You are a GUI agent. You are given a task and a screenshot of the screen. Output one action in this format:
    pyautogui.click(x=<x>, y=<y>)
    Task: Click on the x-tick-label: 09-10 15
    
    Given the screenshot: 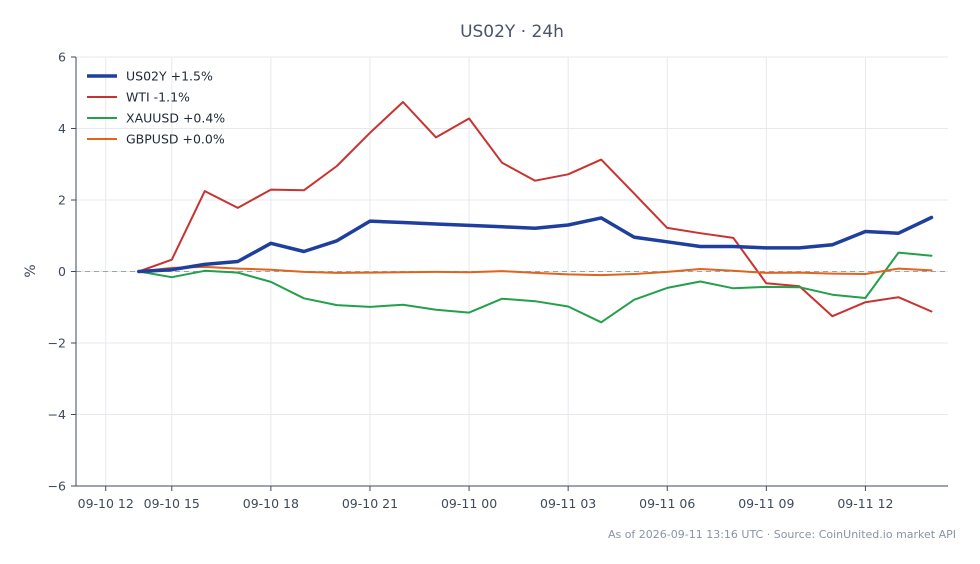 What is the action you would take?
    pyautogui.click(x=172, y=503)
    